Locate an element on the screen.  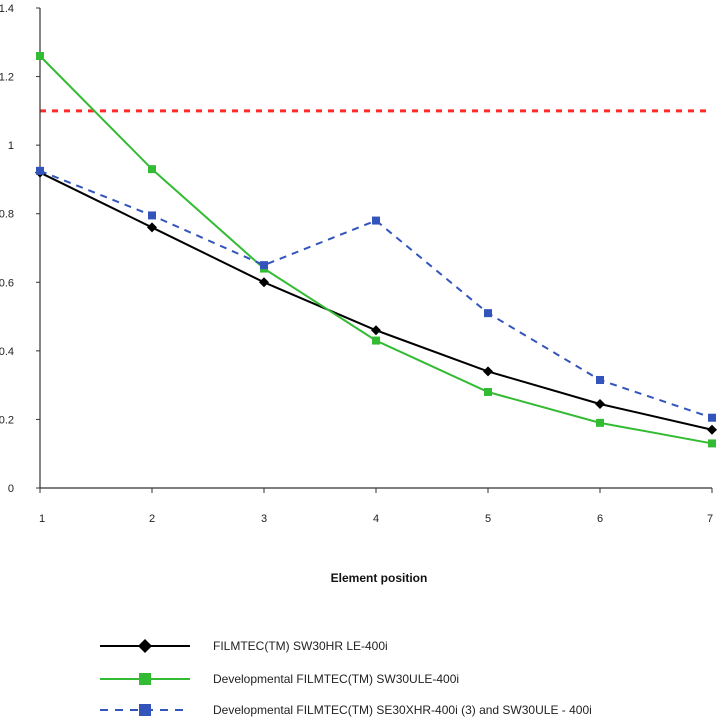
x-axis-title: Element position is located at coordinates (379, 578).